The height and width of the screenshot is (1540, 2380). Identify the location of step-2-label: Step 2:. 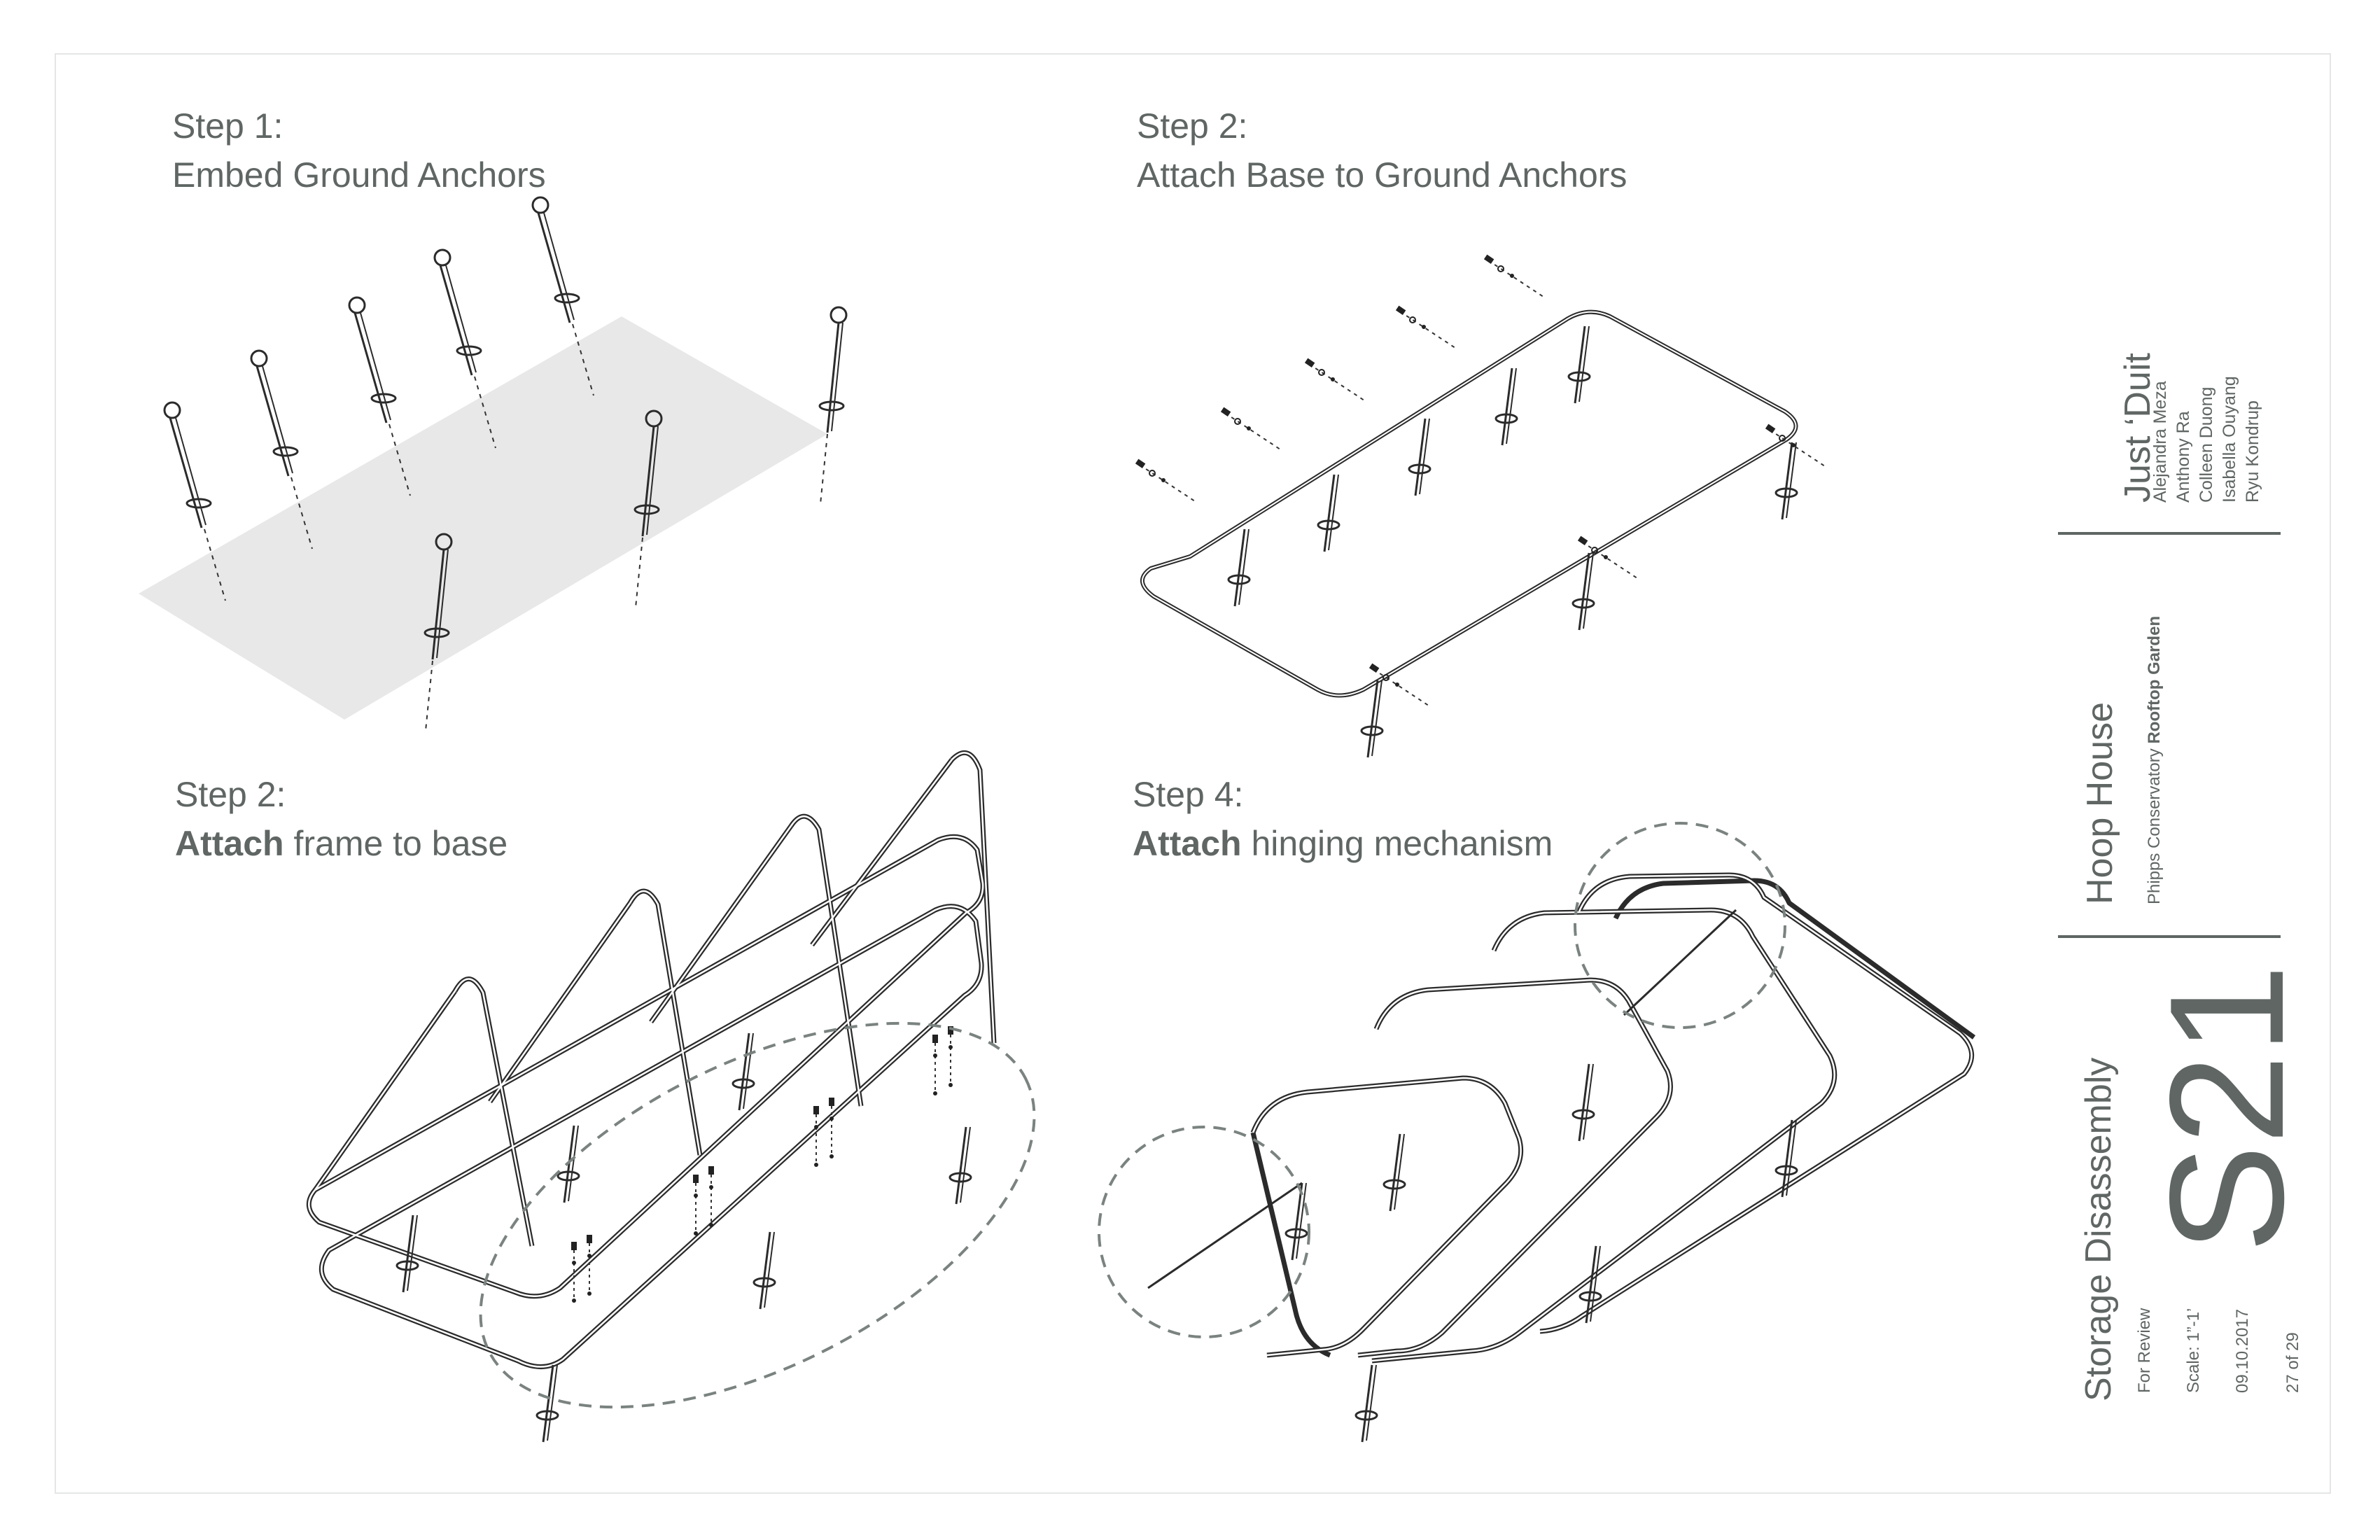
(1192, 126).